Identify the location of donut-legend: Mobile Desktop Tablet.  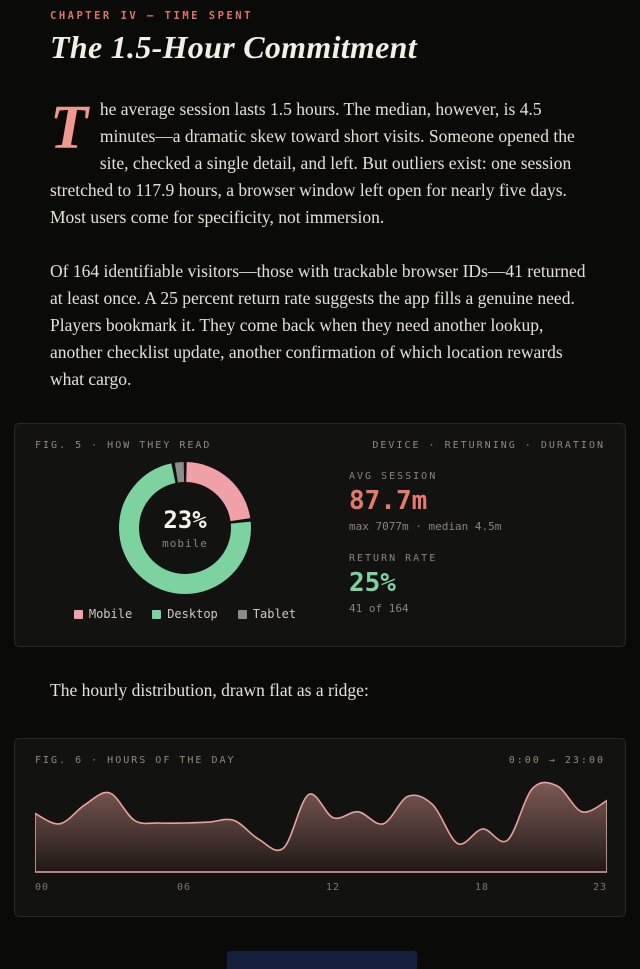
(185, 614).